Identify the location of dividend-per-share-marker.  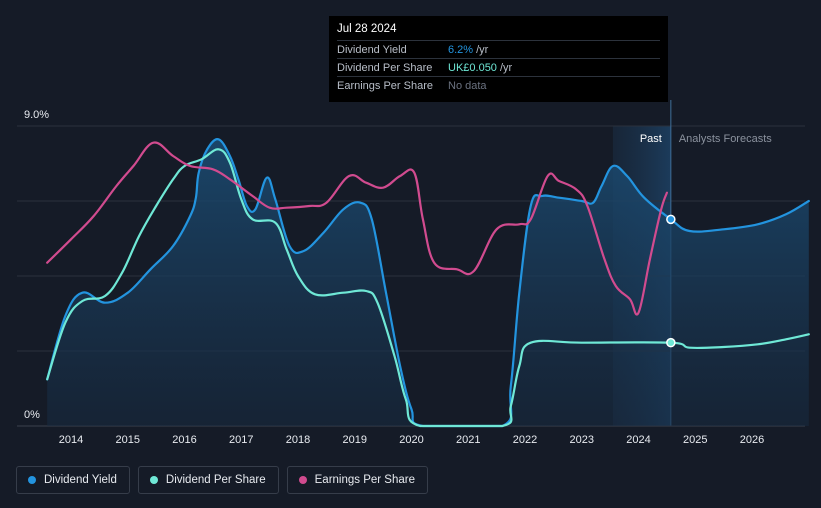
(671, 342).